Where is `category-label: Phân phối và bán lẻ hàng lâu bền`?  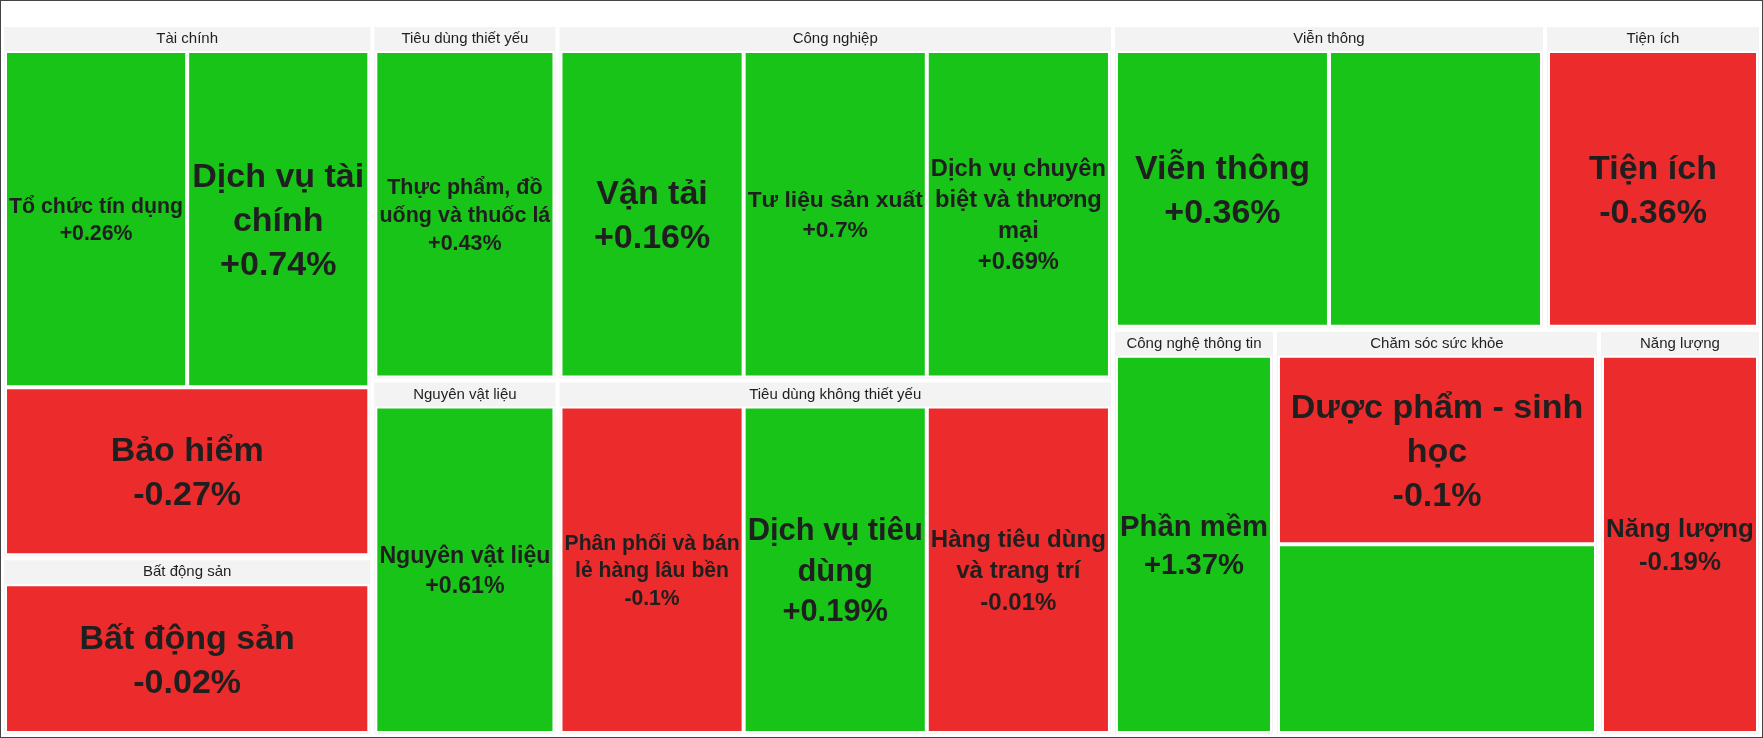 category-label: Phân phối và bán lẻ hàng lâu bền is located at coordinates (652, 556).